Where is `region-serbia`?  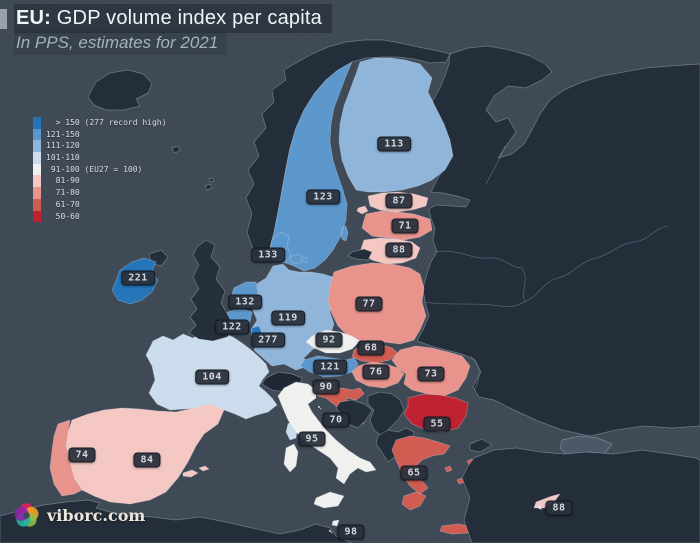
region-serbia is located at coordinates (386, 414).